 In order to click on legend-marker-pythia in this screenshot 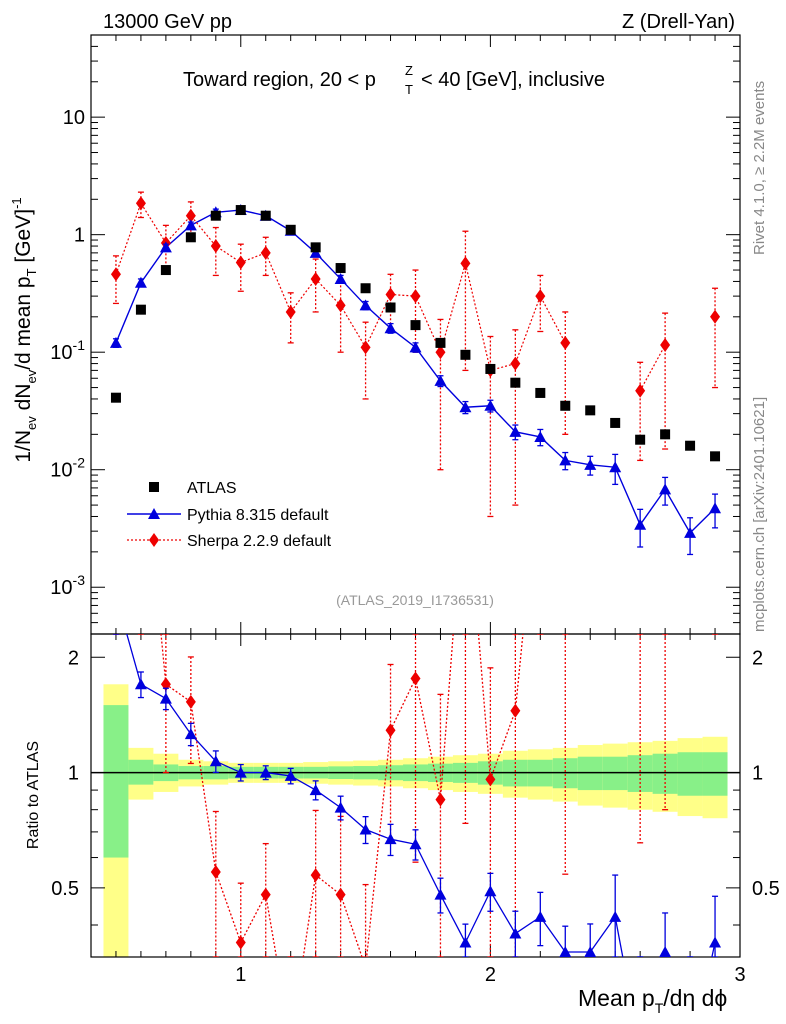, I will do `click(154, 513)`.